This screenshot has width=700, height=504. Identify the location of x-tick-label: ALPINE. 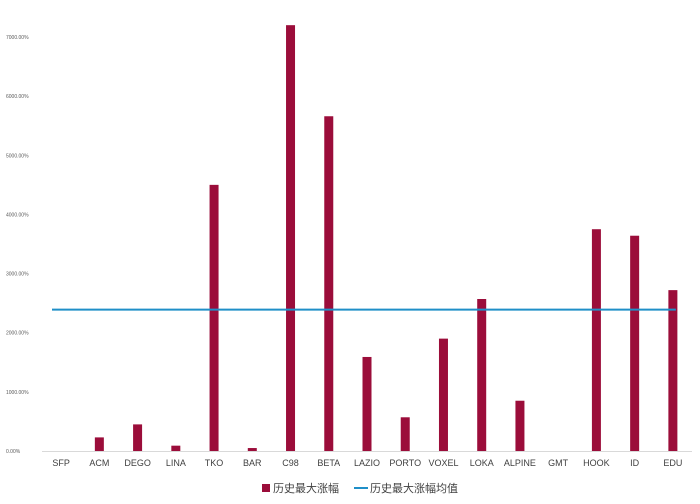
(520, 463).